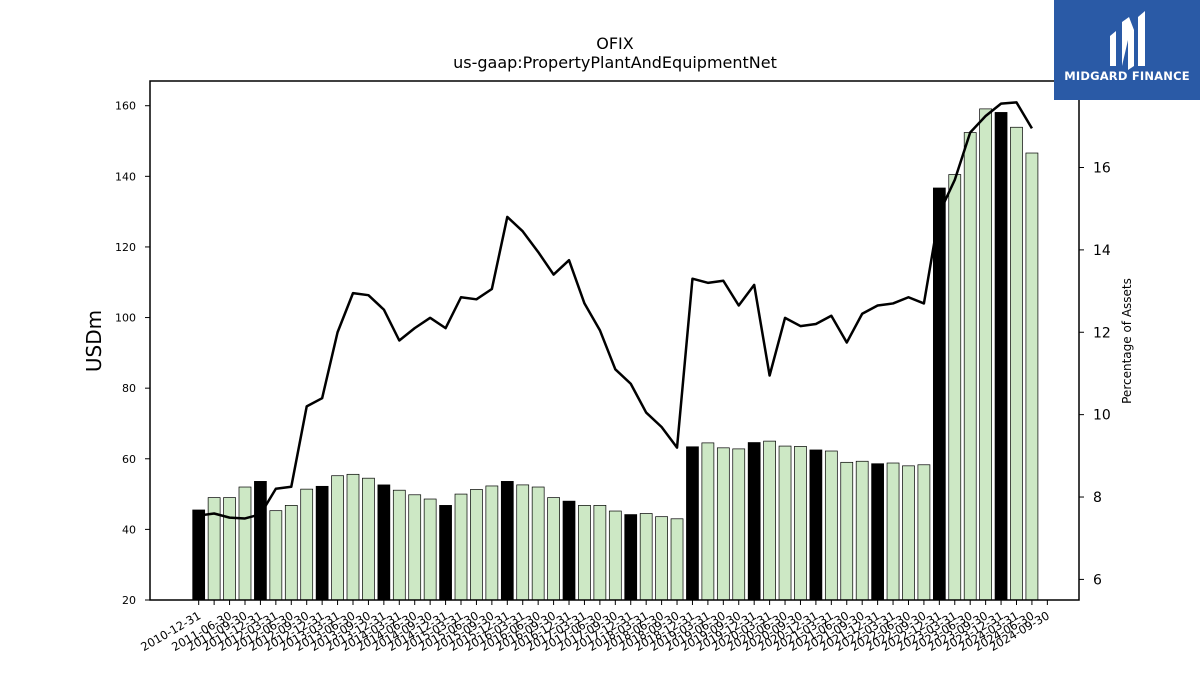  I want to click on y-tick-label: 20, so click(129, 600).